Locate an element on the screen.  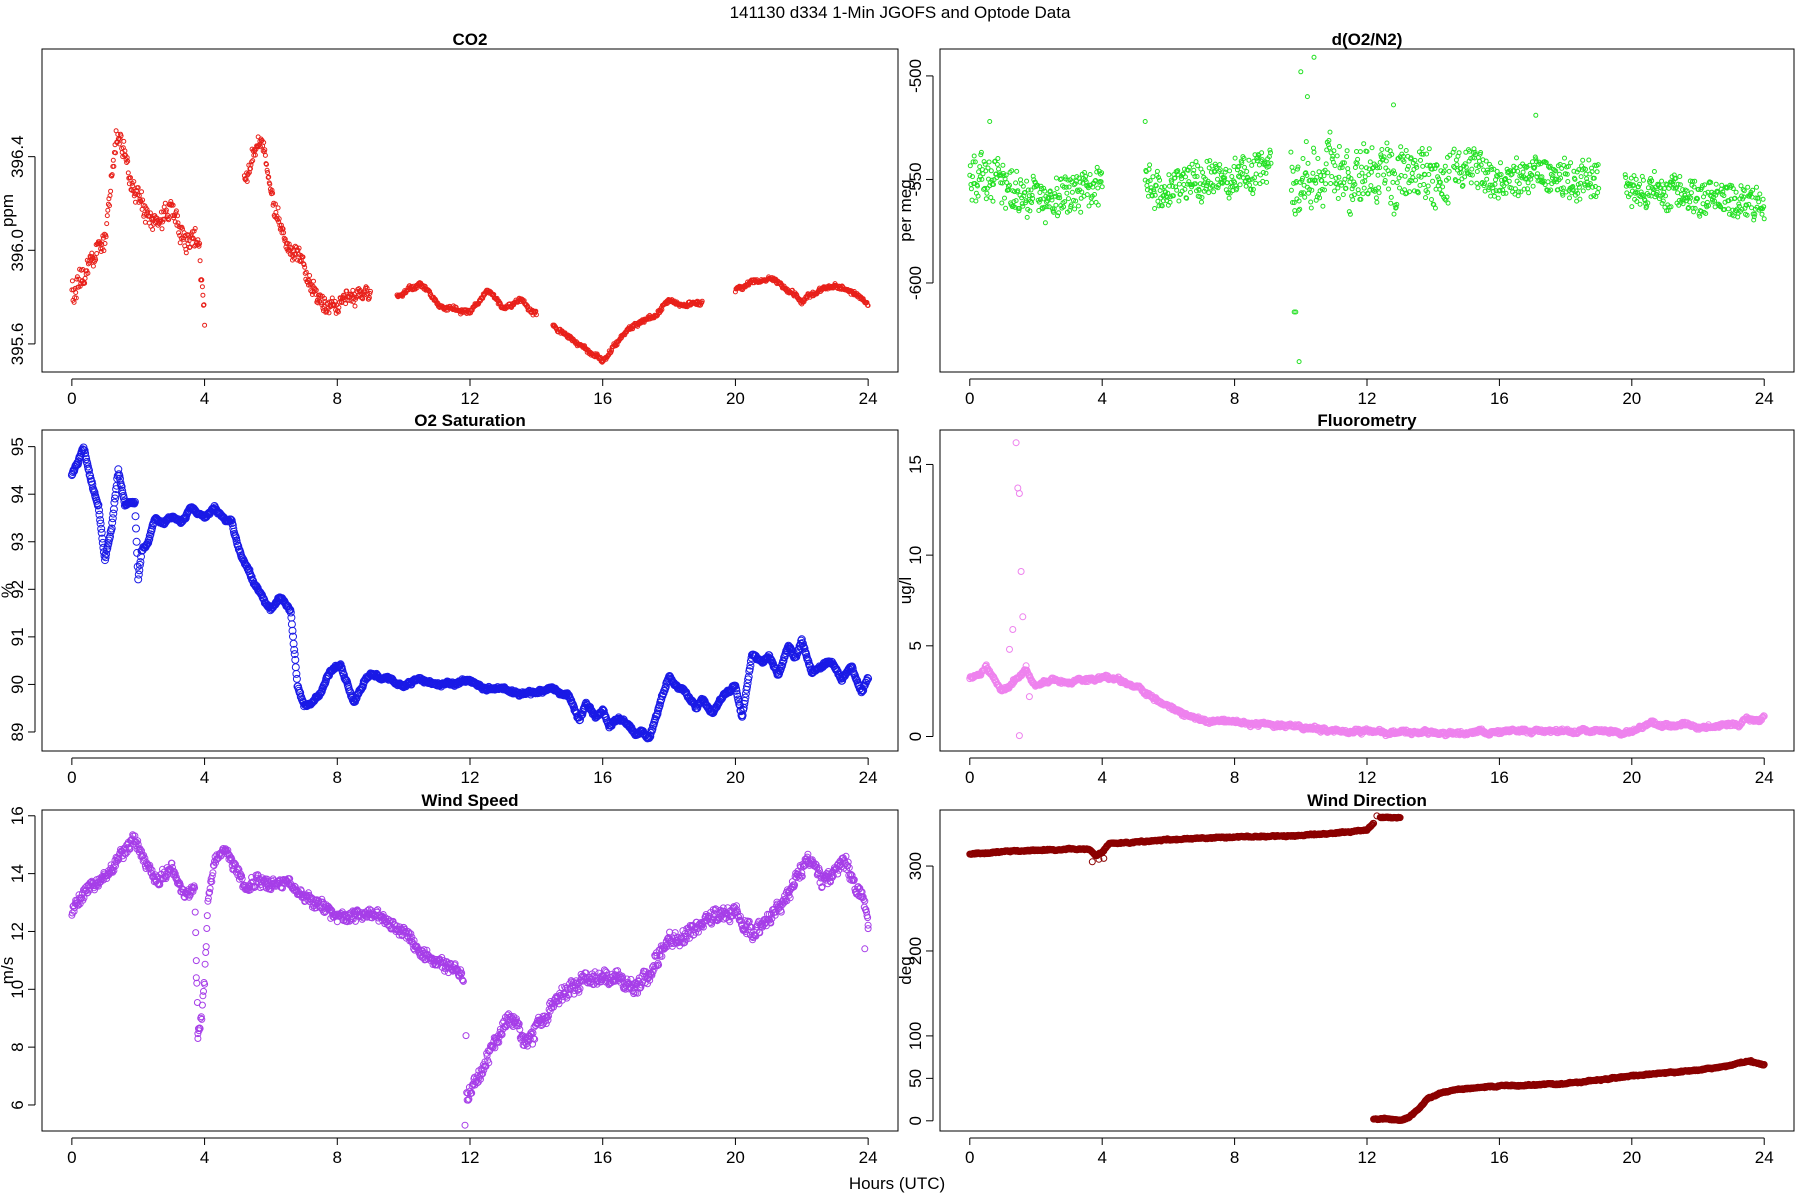
o2n2-y-tick-label: -550 is located at coordinates (915, 179).